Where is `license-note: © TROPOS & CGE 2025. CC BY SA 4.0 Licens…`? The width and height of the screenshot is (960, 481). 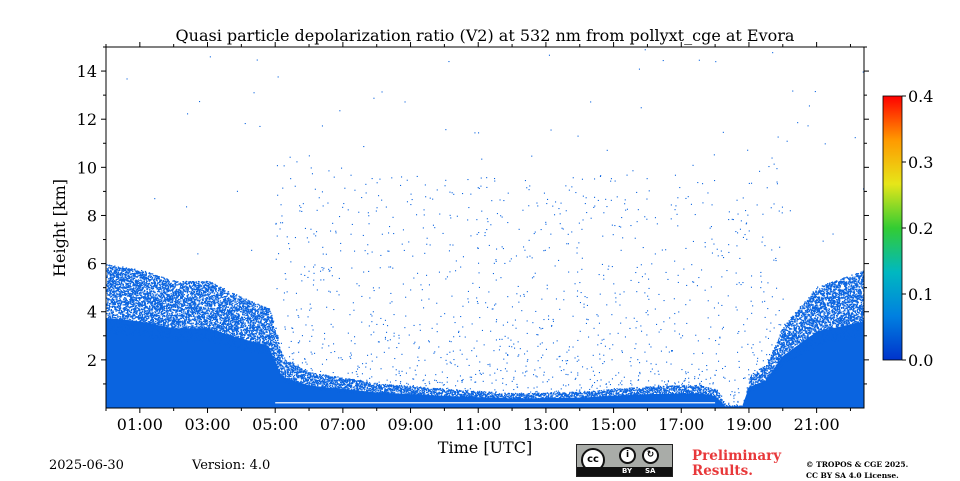
license-note: © TROPOS & CGE 2025. CC BY SA 4.0 Licens… is located at coordinates (857, 470).